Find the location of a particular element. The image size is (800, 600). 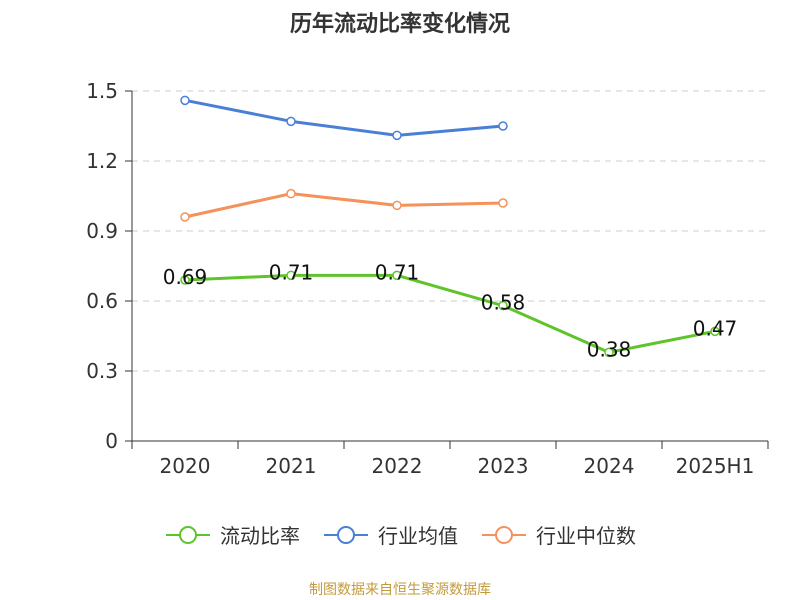

legend: 流动比率 行业均值 行业中位数 is located at coordinates (400, 534).